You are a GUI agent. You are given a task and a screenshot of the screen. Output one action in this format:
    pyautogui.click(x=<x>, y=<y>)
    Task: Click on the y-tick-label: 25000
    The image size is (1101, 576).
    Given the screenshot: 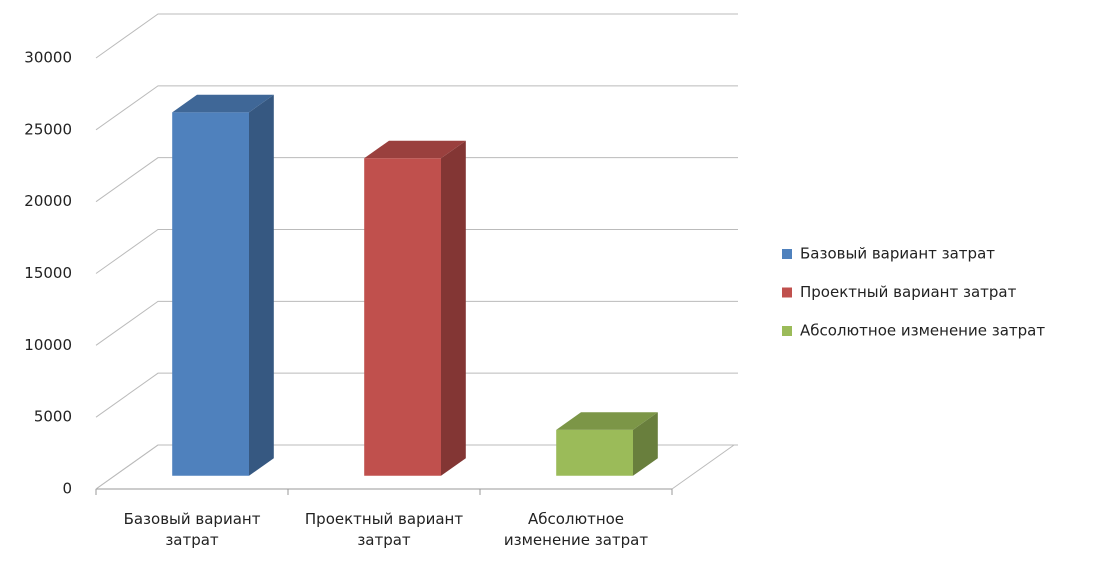 What is the action you would take?
    pyautogui.click(x=48, y=129)
    